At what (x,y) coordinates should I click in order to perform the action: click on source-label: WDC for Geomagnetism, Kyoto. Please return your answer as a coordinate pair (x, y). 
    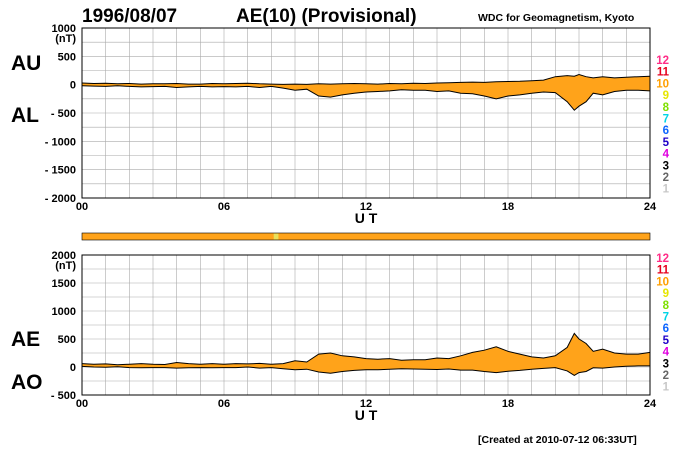
    Looking at the image, I should click on (556, 18).